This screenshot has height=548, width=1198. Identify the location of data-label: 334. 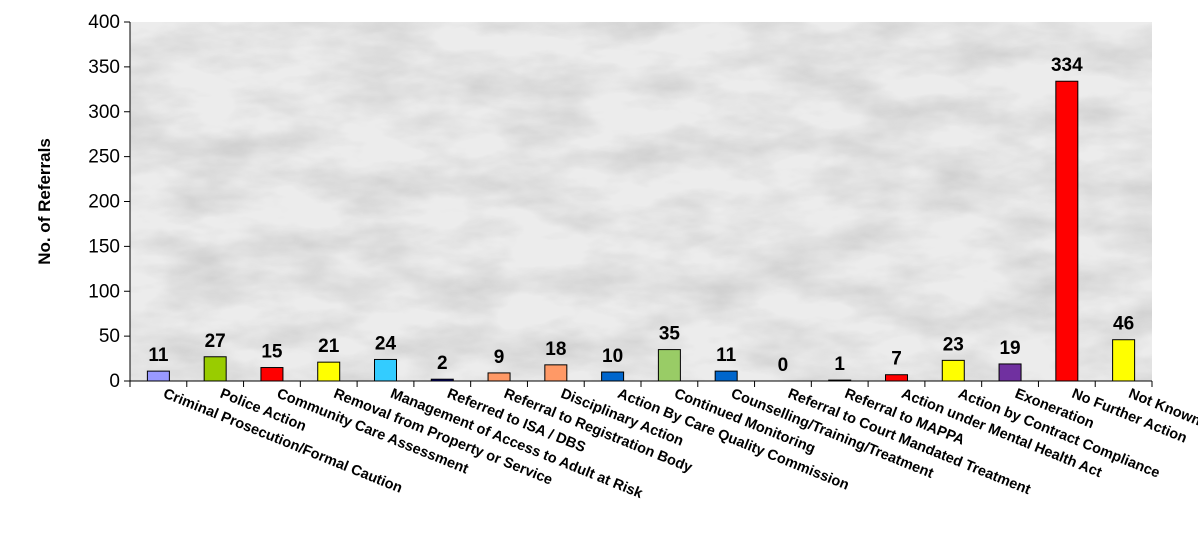
(1067, 65).